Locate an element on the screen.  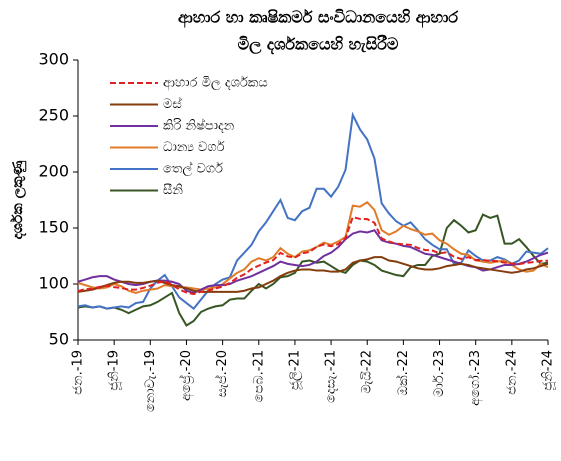
chart-title: ආහාර හා කෘෂිකර්ම සංවිධානයෙහි ආහාර is located at coordinates (318, 18).